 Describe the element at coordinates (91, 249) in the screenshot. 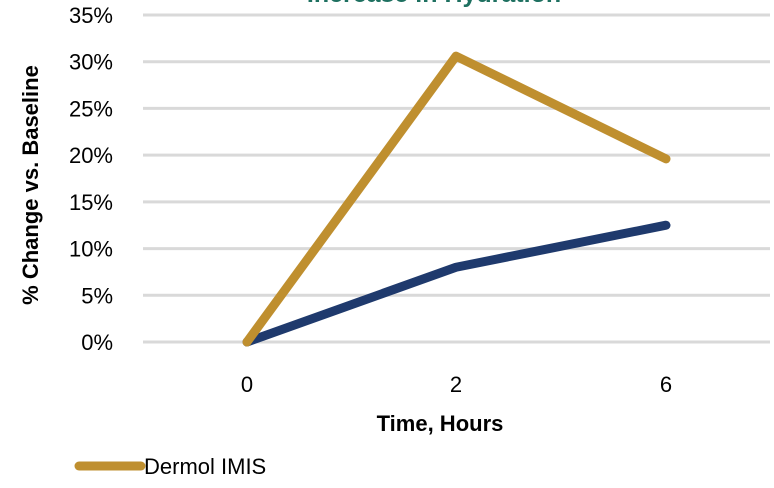

I see `y-tick-label: 10%` at that location.